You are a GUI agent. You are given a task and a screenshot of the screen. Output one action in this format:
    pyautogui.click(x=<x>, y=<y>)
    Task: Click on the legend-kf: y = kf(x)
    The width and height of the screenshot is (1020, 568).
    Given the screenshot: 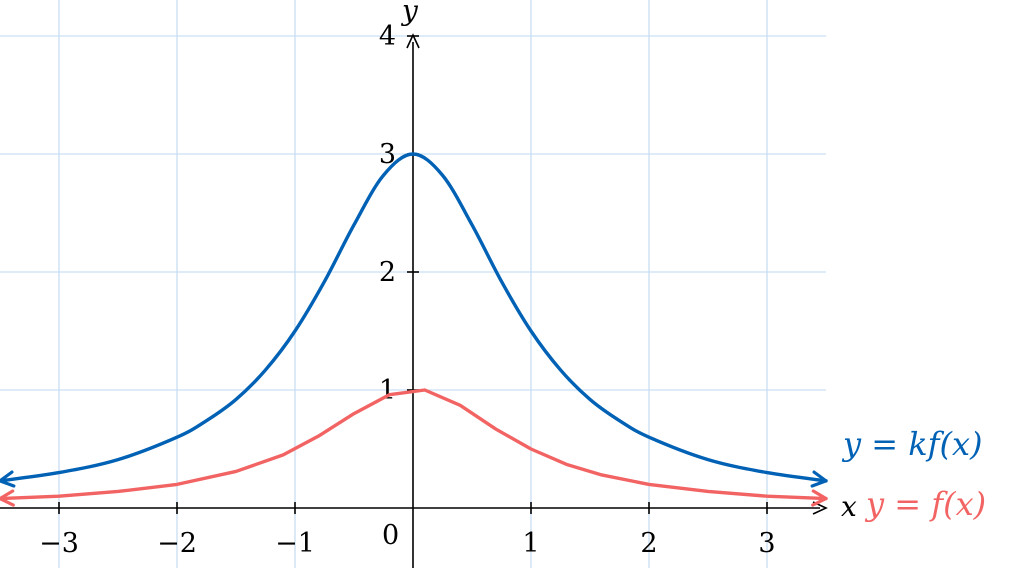 What is the action you would take?
    pyautogui.click(x=911, y=444)
    